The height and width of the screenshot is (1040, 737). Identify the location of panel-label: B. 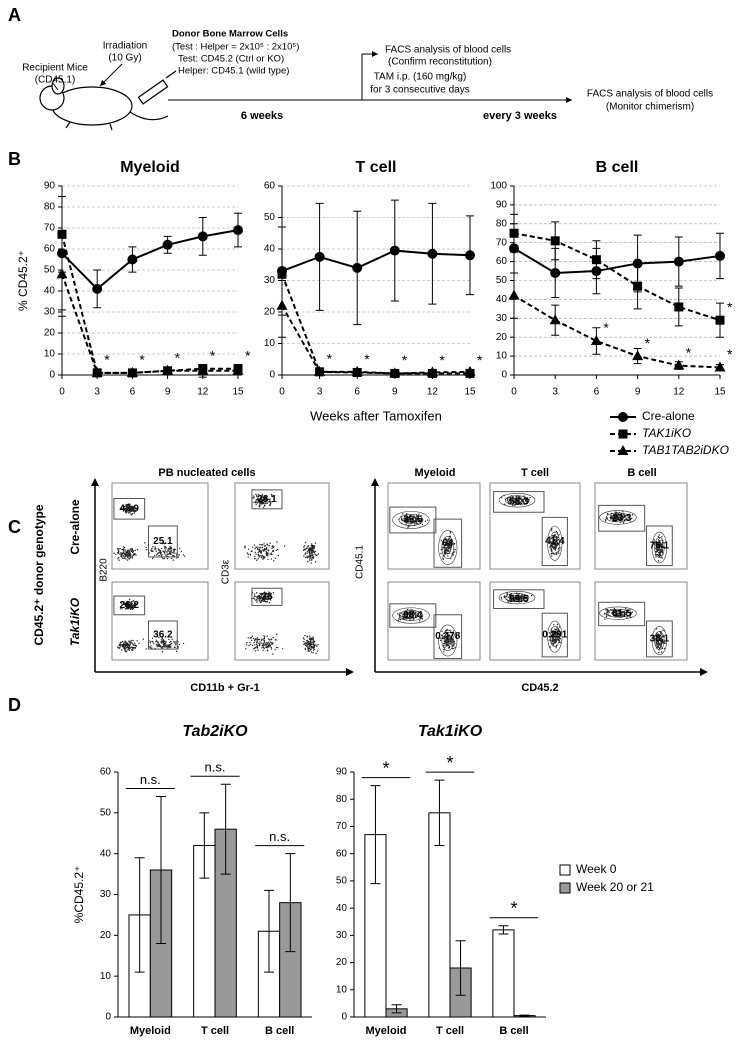
(14, 159).